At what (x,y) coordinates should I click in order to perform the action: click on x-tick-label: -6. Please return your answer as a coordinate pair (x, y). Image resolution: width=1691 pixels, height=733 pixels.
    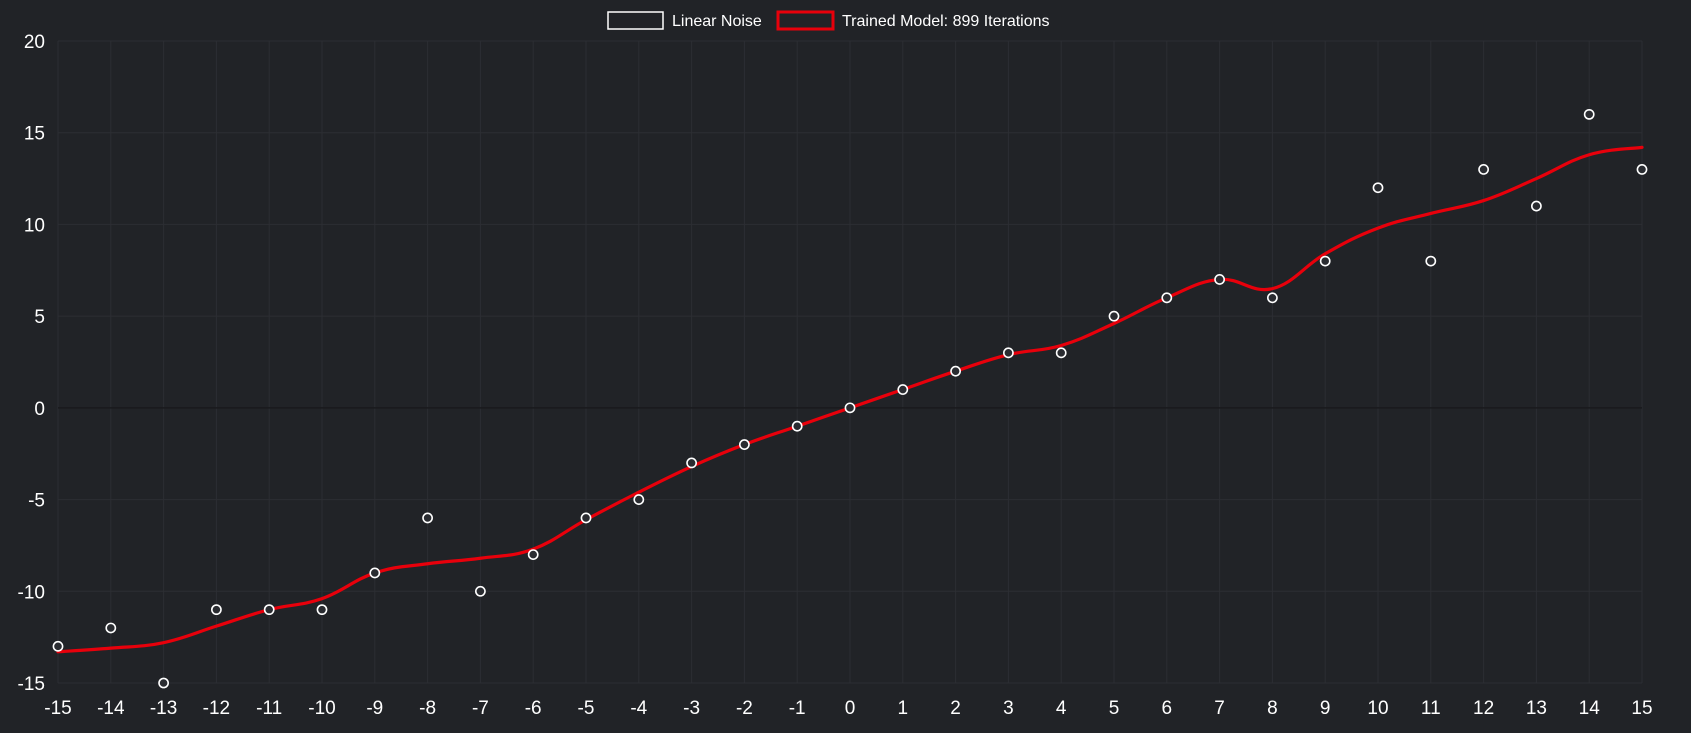
    Looking at the image, I should click on (533, 708).